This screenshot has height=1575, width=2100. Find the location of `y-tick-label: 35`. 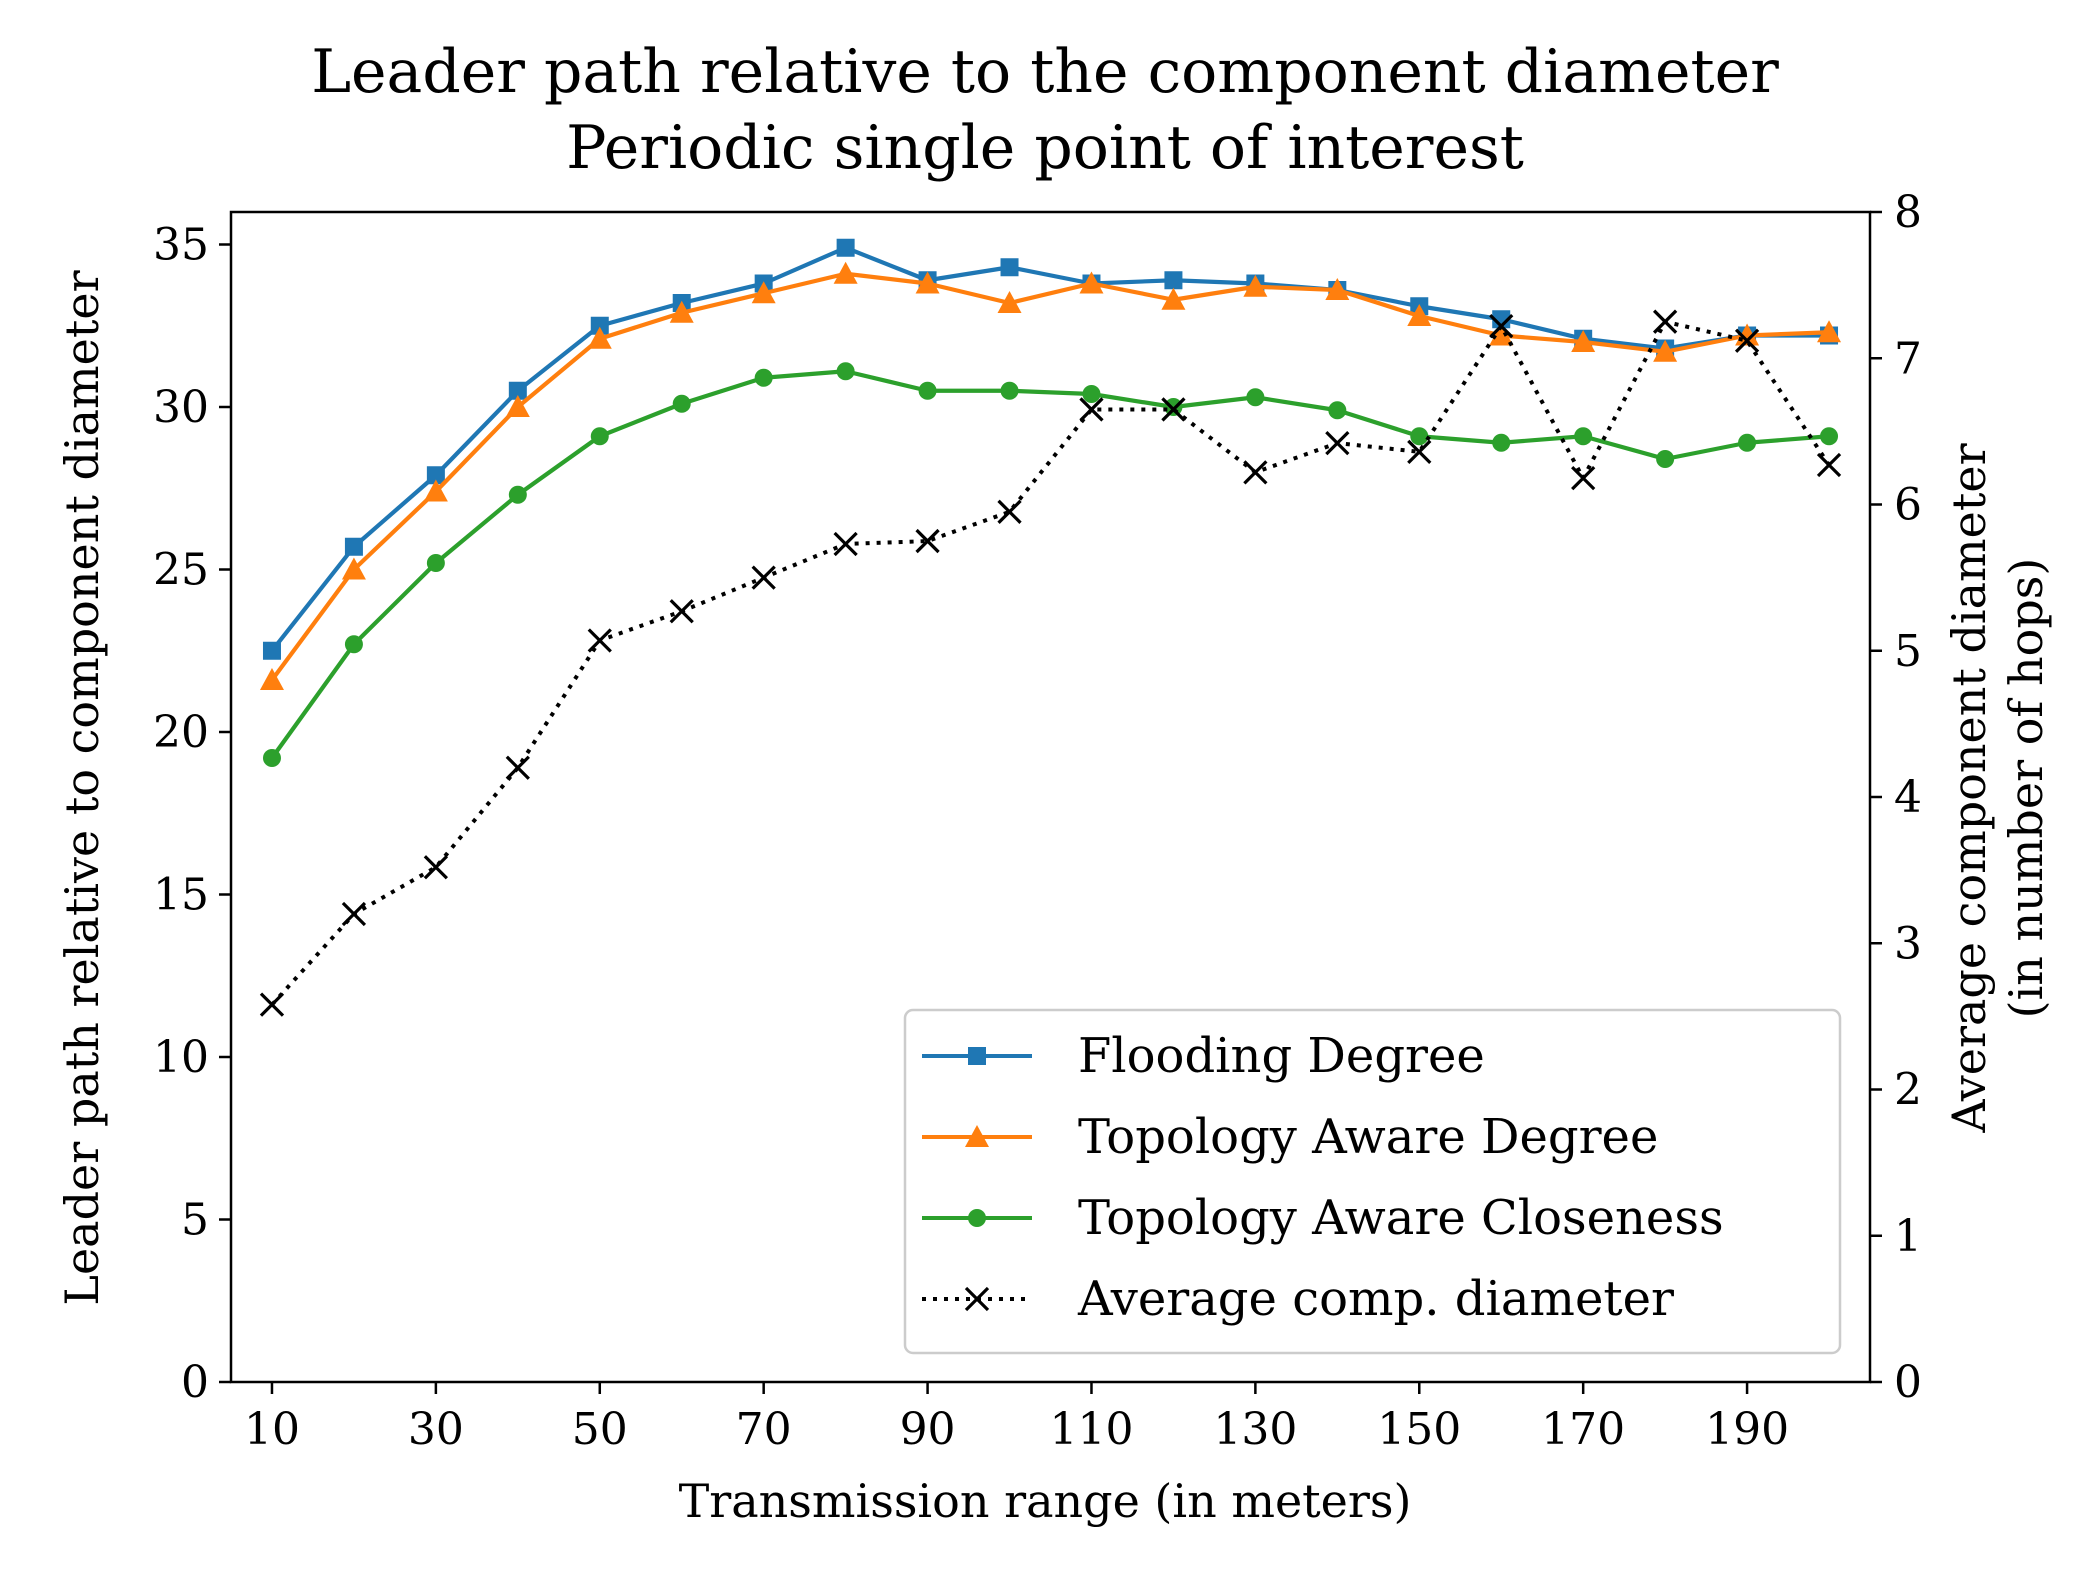

y-tick-label: 35 is located at coordinates (181, 245).